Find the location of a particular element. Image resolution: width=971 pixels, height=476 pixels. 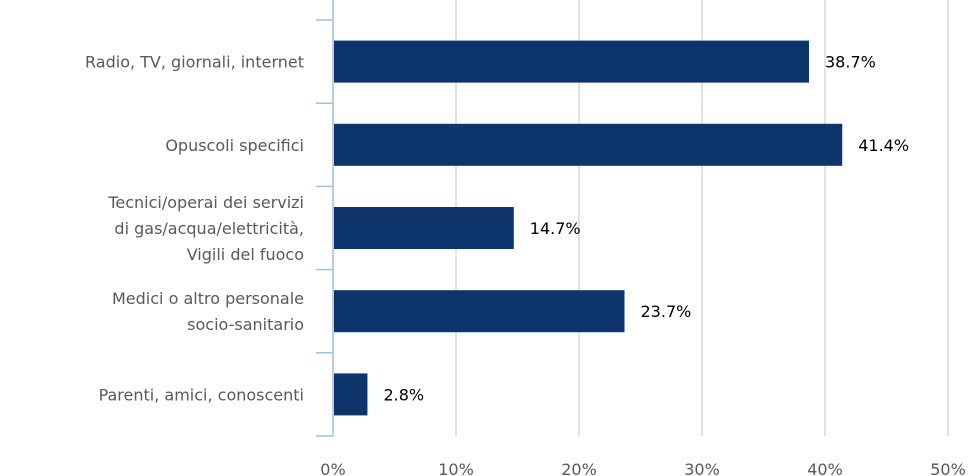

data-label: 38.7% is located at coordinates (850, 62).